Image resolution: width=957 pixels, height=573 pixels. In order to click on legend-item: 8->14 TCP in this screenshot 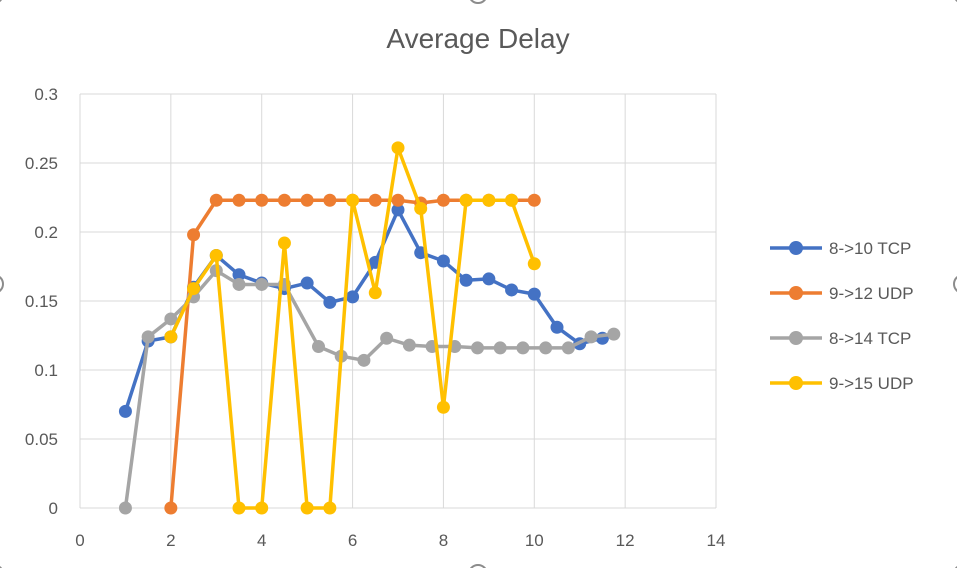, I will do `click(840, 338)`.